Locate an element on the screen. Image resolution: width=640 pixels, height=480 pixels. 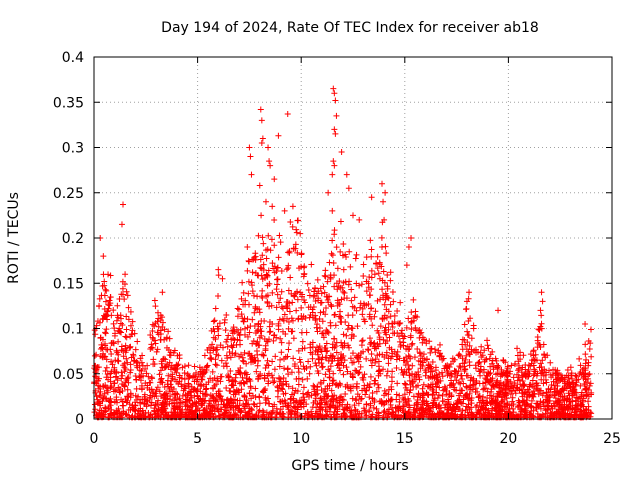
x-tick-label: 0 is located at coordinates (94, 439).